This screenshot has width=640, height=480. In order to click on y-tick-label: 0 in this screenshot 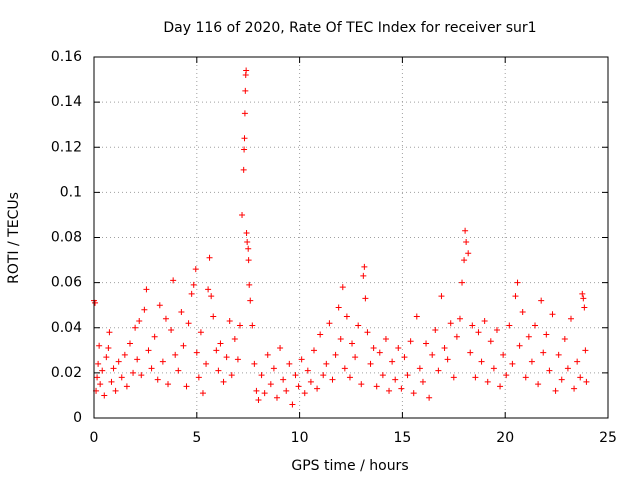, I will do `click(77, 418)`.